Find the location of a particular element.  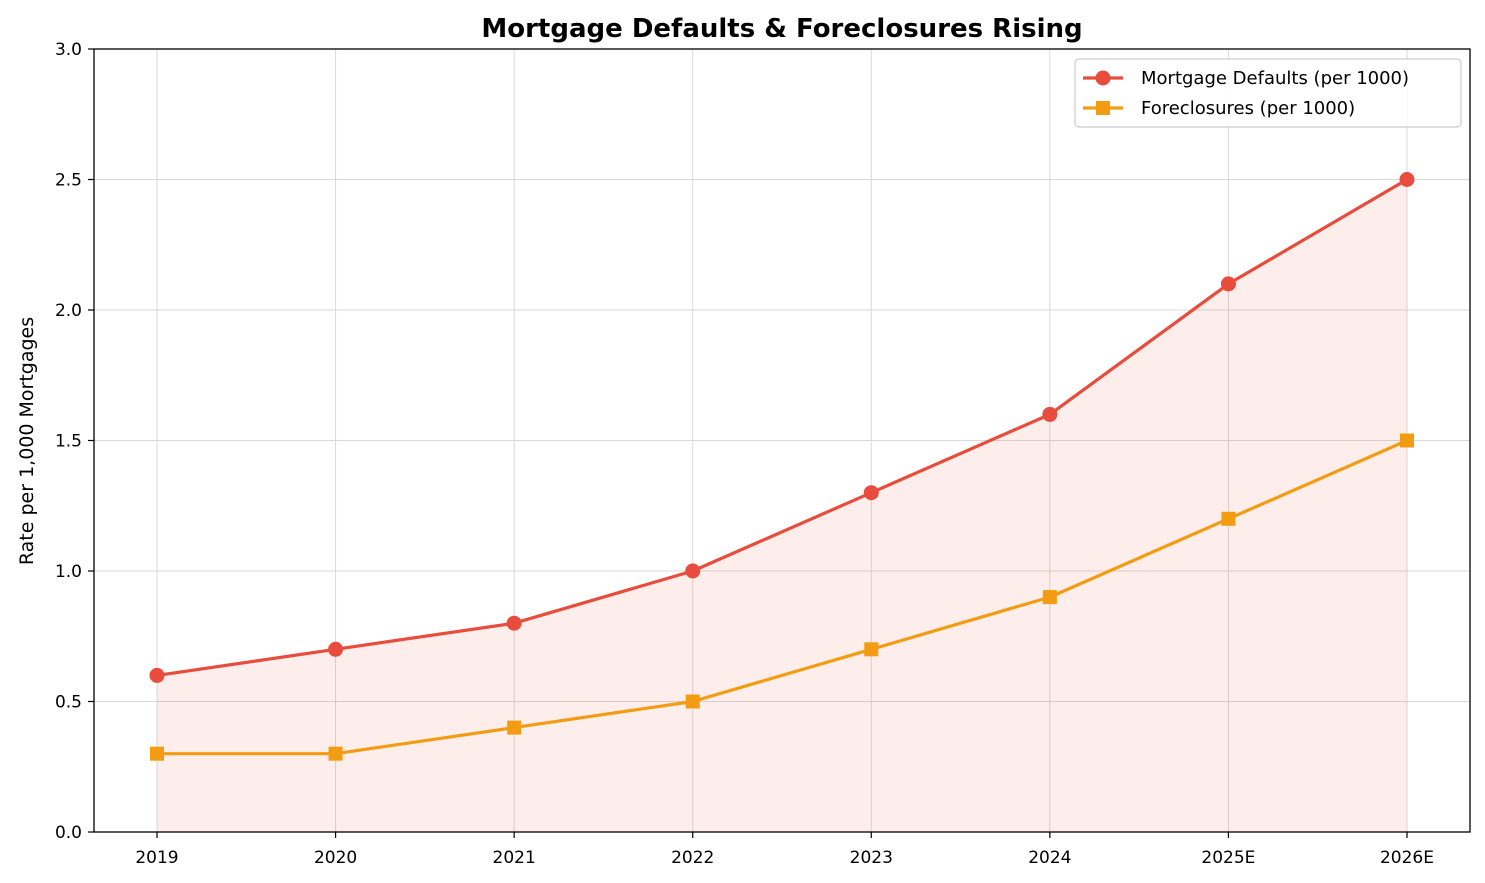

y-tick-label: 2.5 is located at coordinates (68, 181).